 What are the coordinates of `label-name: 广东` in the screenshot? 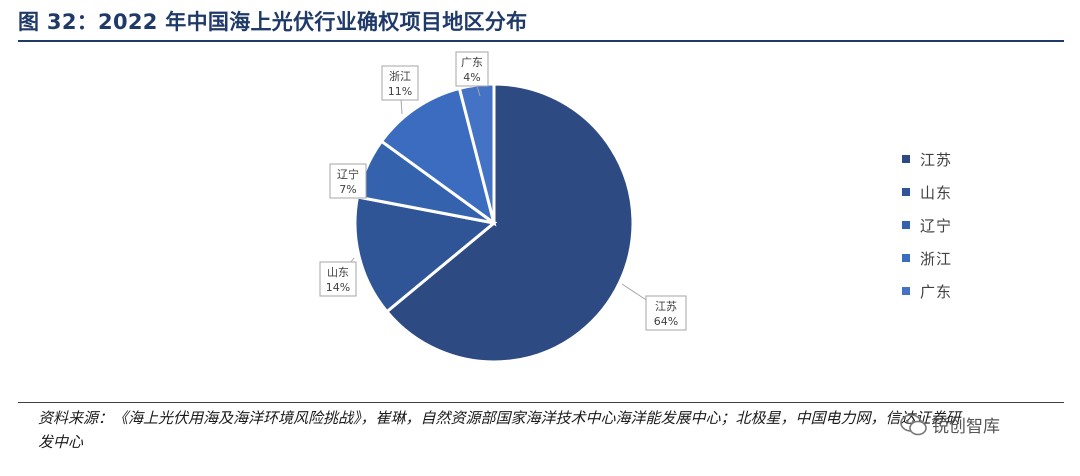 It's located at (472, 62).